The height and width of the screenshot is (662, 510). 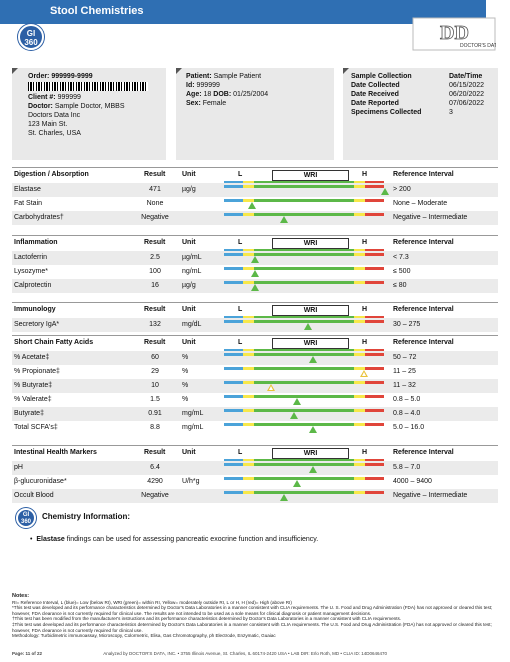 I want to click on patient-sex: Female, so click(x=214, y=103).